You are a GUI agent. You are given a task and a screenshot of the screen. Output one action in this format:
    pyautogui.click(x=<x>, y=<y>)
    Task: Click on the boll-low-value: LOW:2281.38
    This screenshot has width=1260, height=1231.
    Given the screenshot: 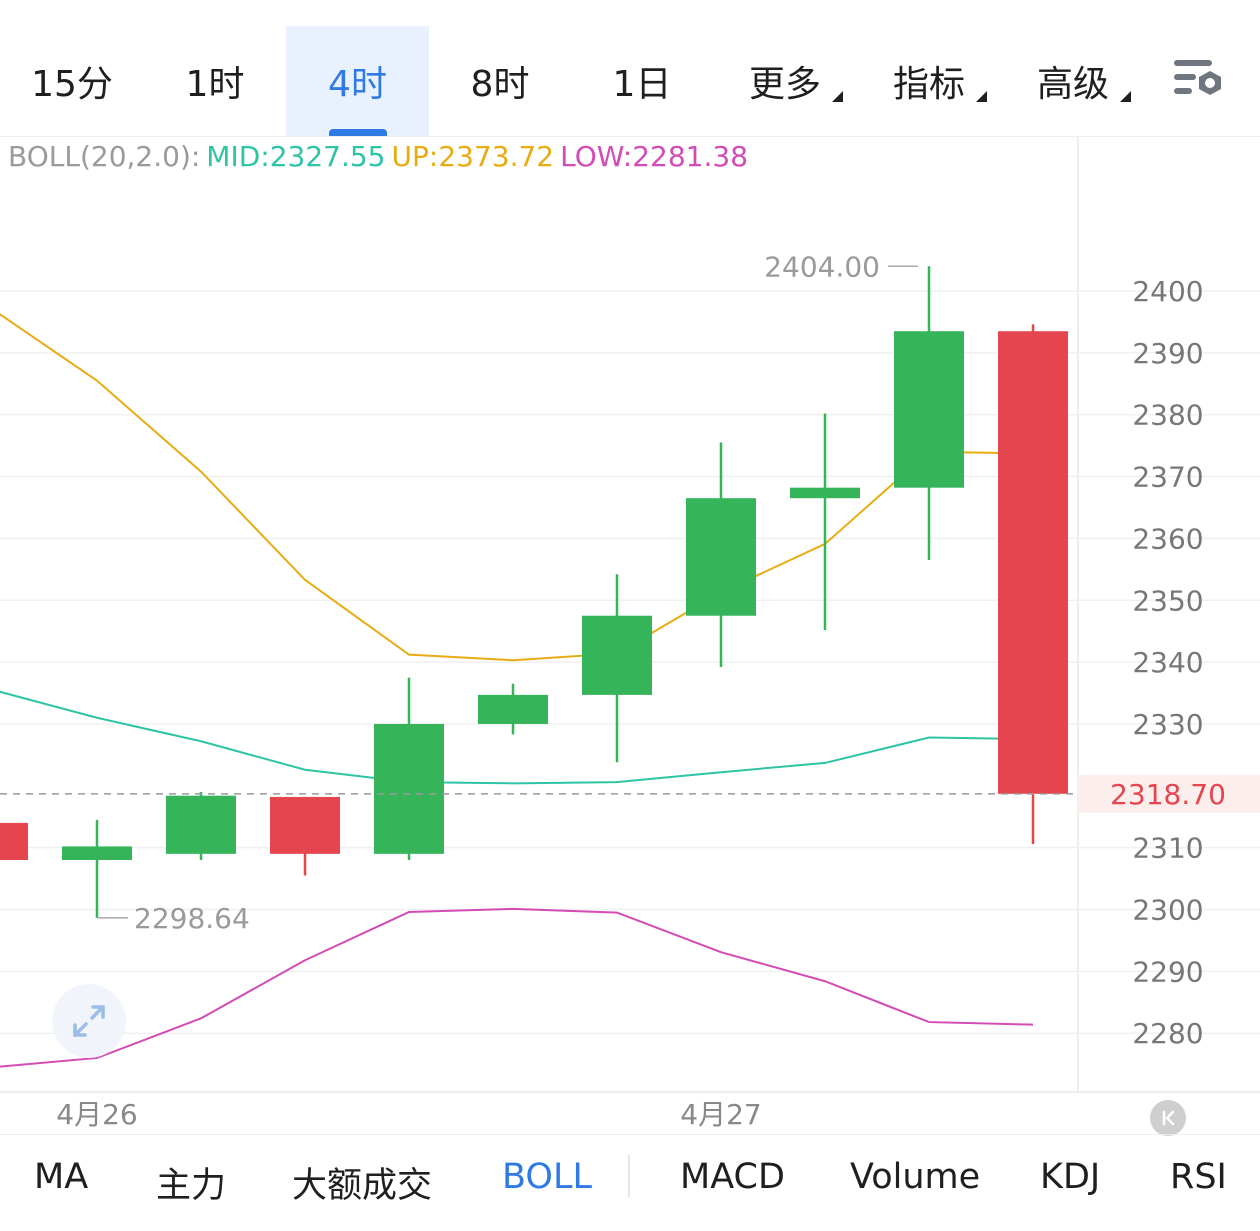 What is the action you would take?
    pyautogui.click(x=654, y=156)
    